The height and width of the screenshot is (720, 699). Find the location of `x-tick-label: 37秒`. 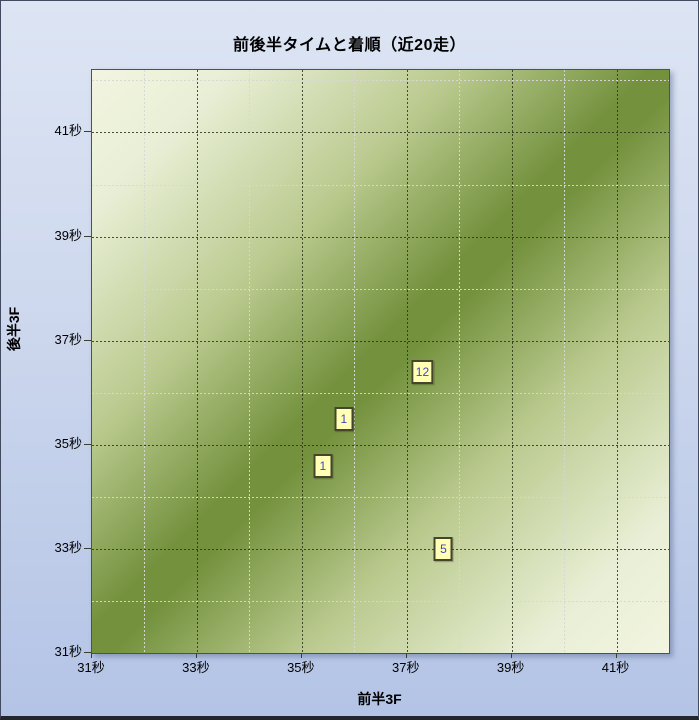

x-tick-label: 37秒 is located at coordinates (405, 667).